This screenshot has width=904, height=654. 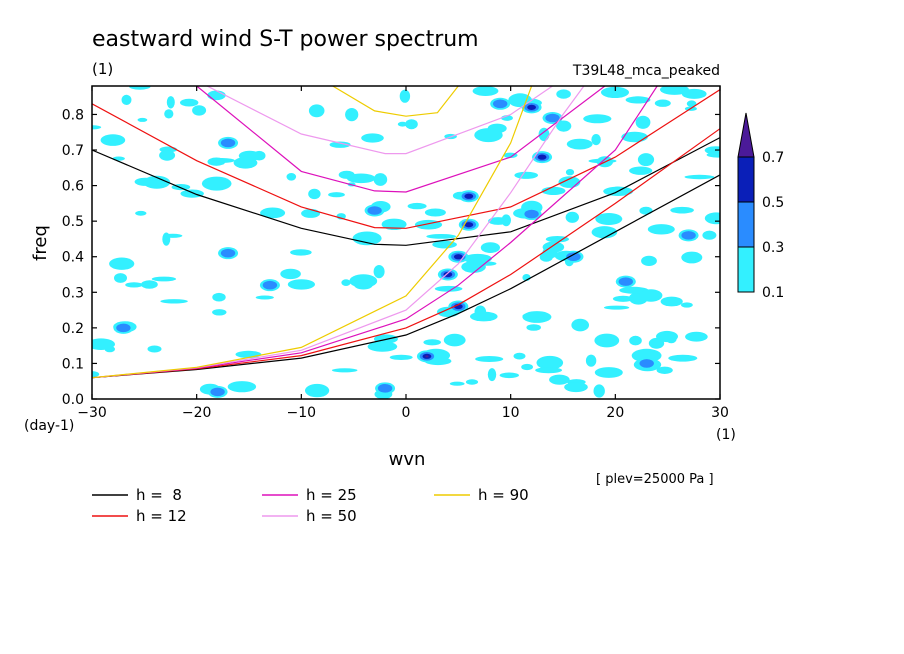 What do you see at coordinates (73, 222) in the screenshot?
I see `y-tick-label: 0.5` at bounding box center [73, 222].